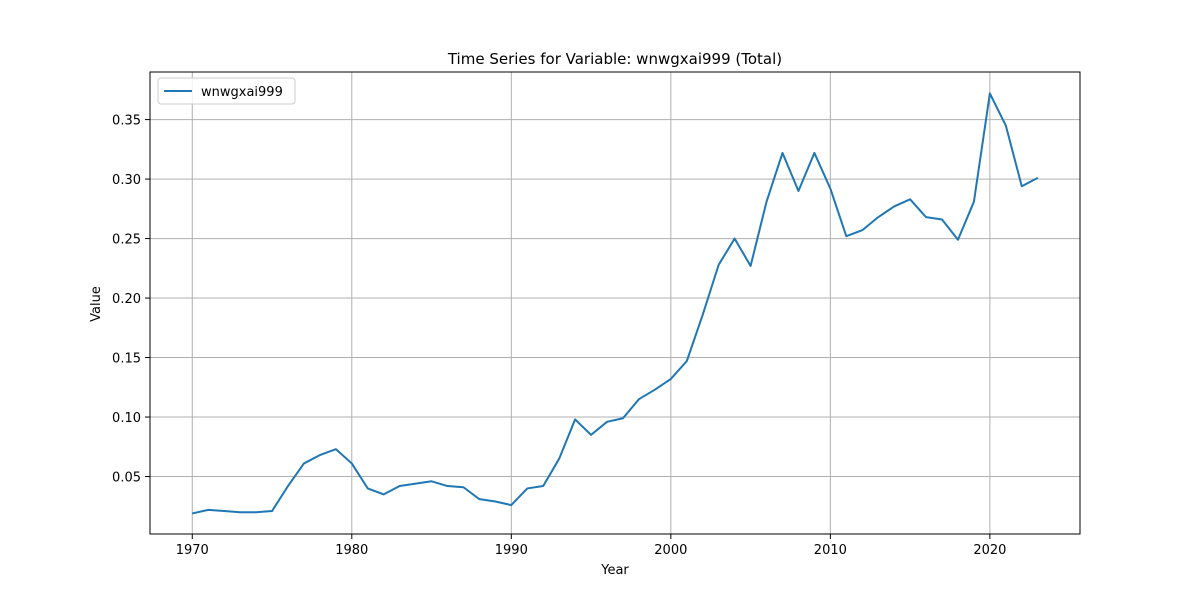 This screenshot has width=1200, height=600. What do you see at coordinates (126, 478) in the screenshot?
I see `y-tick-label: 0.05` at bounding box center [126, 478].